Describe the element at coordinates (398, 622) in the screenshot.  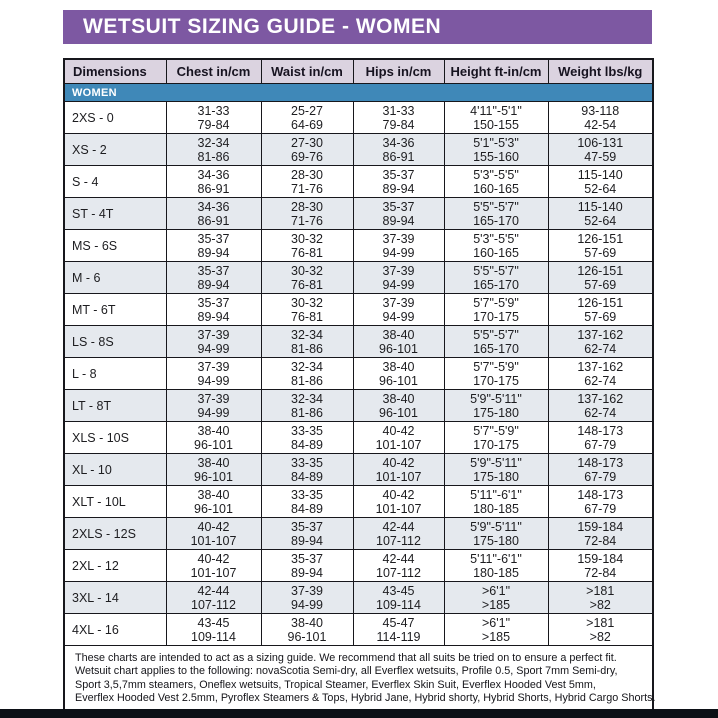
I see `hips-in-value: 45-47` at that location.